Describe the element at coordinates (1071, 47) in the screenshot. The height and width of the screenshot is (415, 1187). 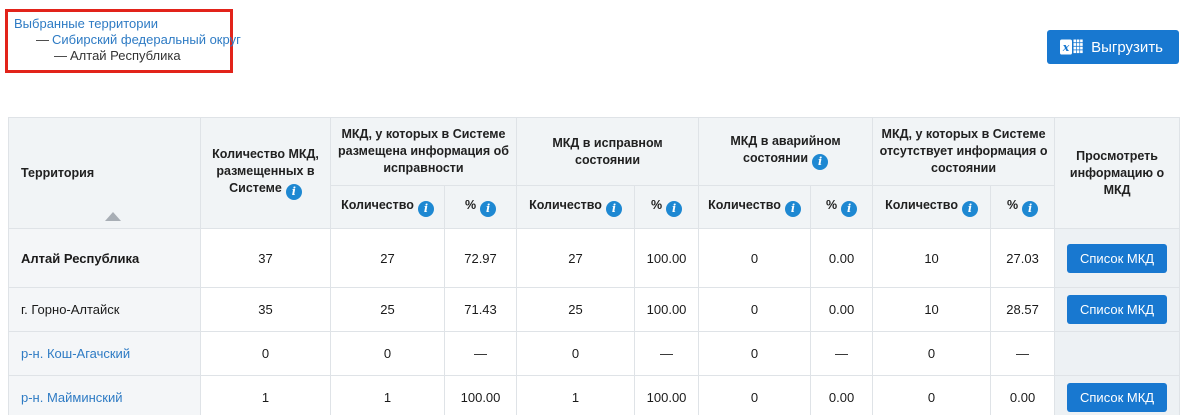
I see `excel-icon: x` at that location.